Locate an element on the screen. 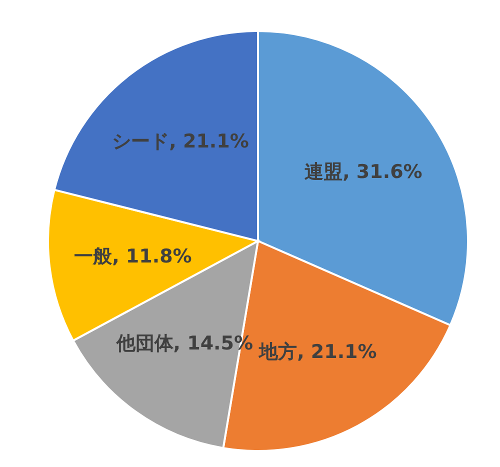  slice-label: シード, 21.1% is located at coordinates (180, 141).